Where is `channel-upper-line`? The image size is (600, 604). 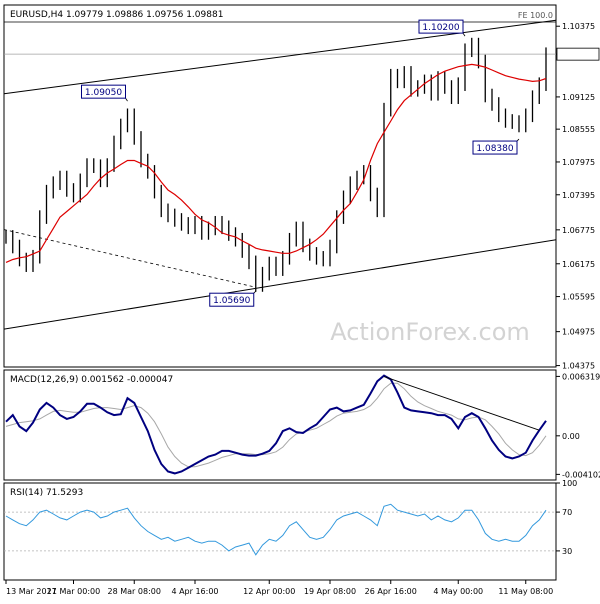
channel-upper-line is located at coordinates (280, 57).